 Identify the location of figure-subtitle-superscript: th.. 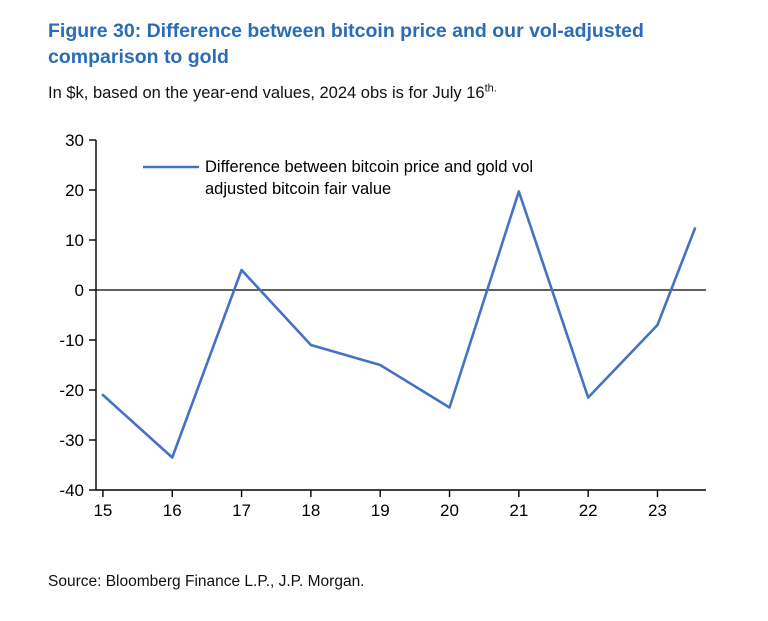
(490, 88).